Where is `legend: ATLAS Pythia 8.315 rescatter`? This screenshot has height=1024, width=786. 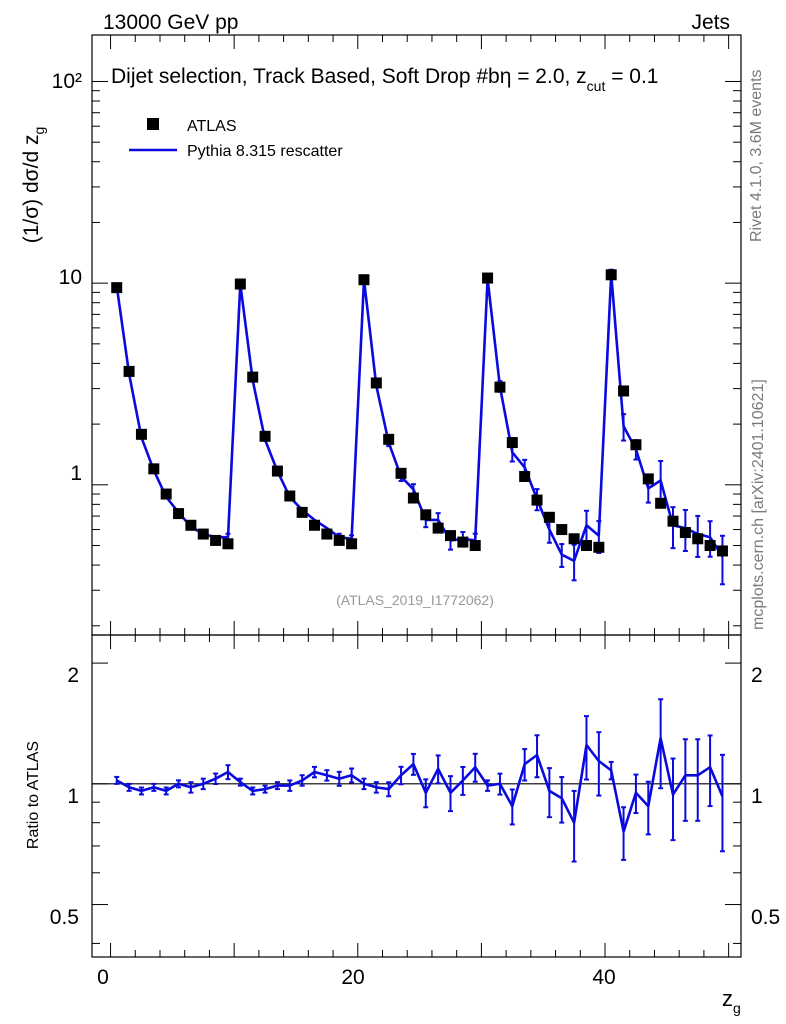 legend: ATLAS Pythia 8.315 rescatter is located at coordinates (236, 139).